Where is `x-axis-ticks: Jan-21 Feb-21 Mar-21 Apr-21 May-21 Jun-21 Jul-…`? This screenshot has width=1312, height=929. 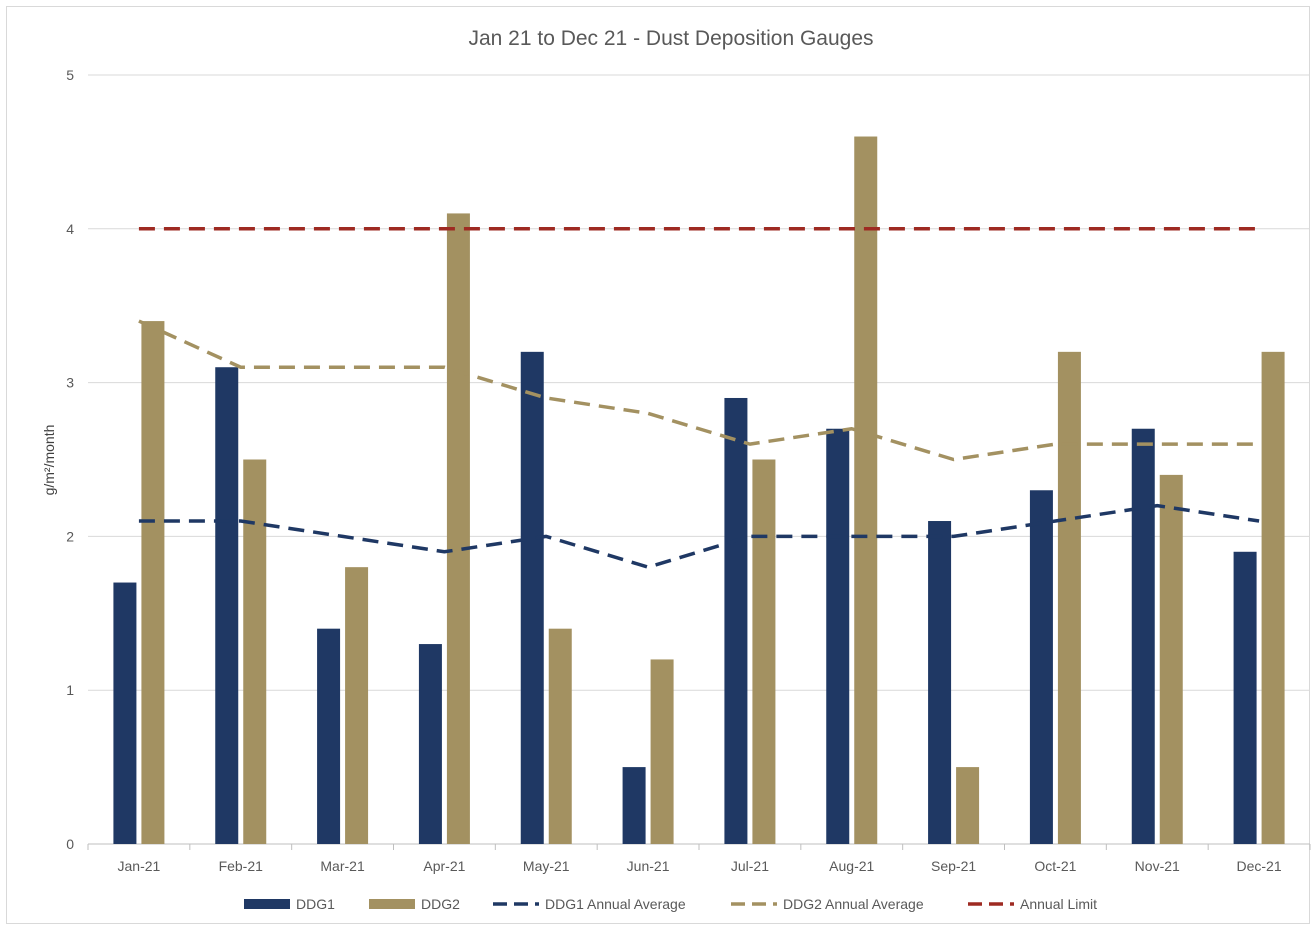
x-axis-ticks: Jan-21 Feb-21 Mar-21 Apr-21 May-21 Jun-21 Jul-… is located at coordinates (700, 866).